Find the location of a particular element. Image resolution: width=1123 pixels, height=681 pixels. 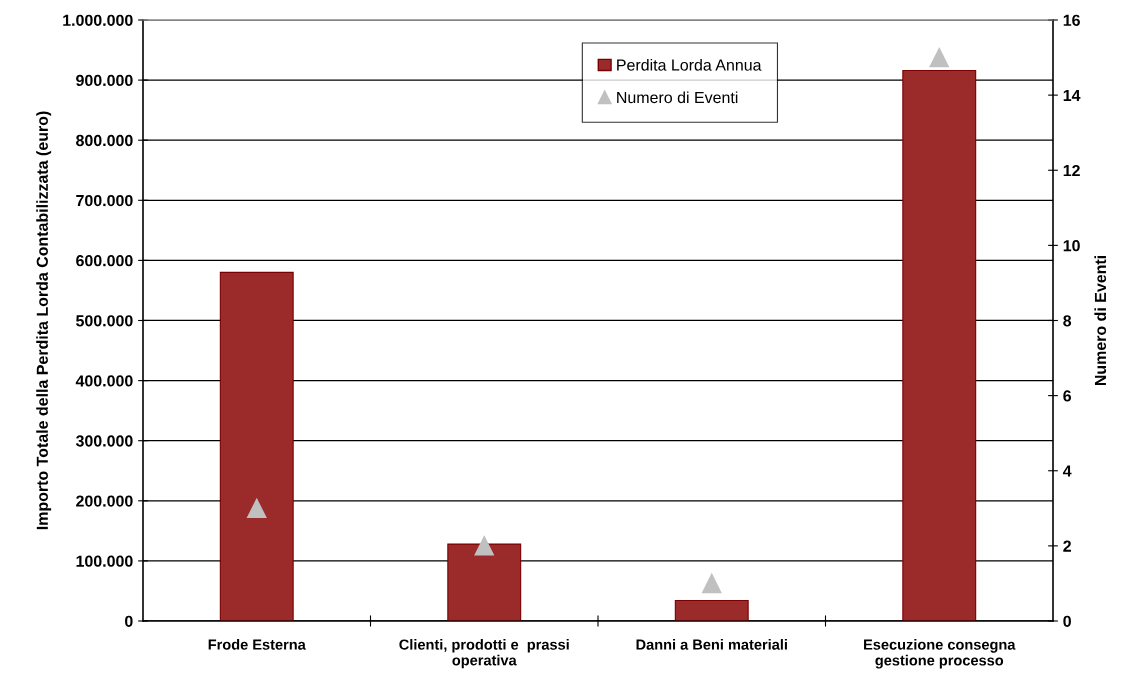

x-tick-label: Frode Esterna is located at coordinates (257, 644).